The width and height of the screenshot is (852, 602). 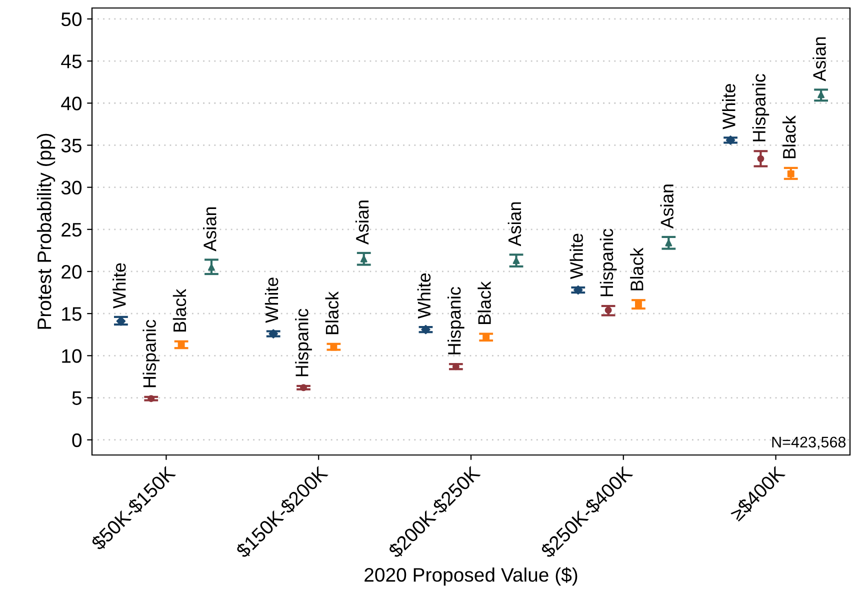 What do you see at coordinates (72, 356) in the screenshot?
I see `y-tick-label: 10` at bounding box center [72, 356].